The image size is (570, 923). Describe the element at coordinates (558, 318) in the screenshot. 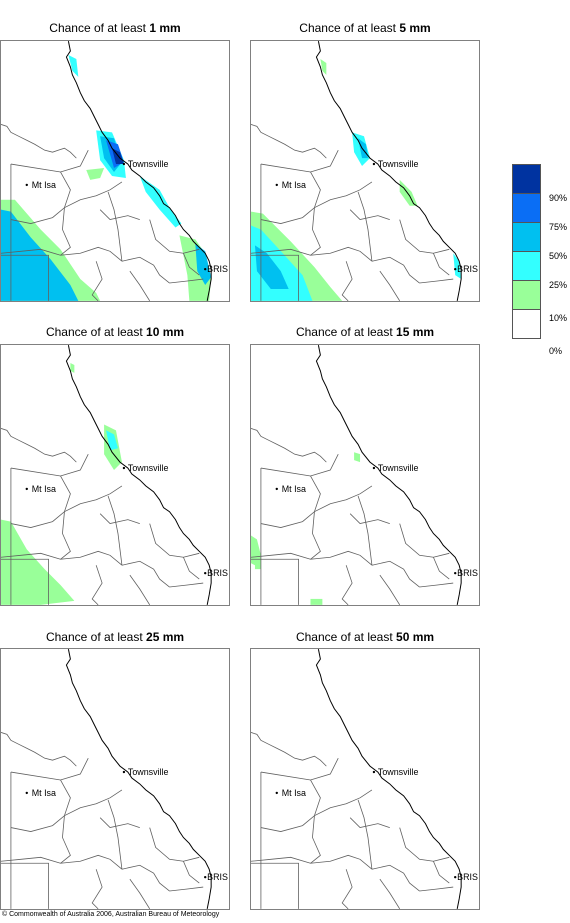

I see `legend-label: 10%` at that location.